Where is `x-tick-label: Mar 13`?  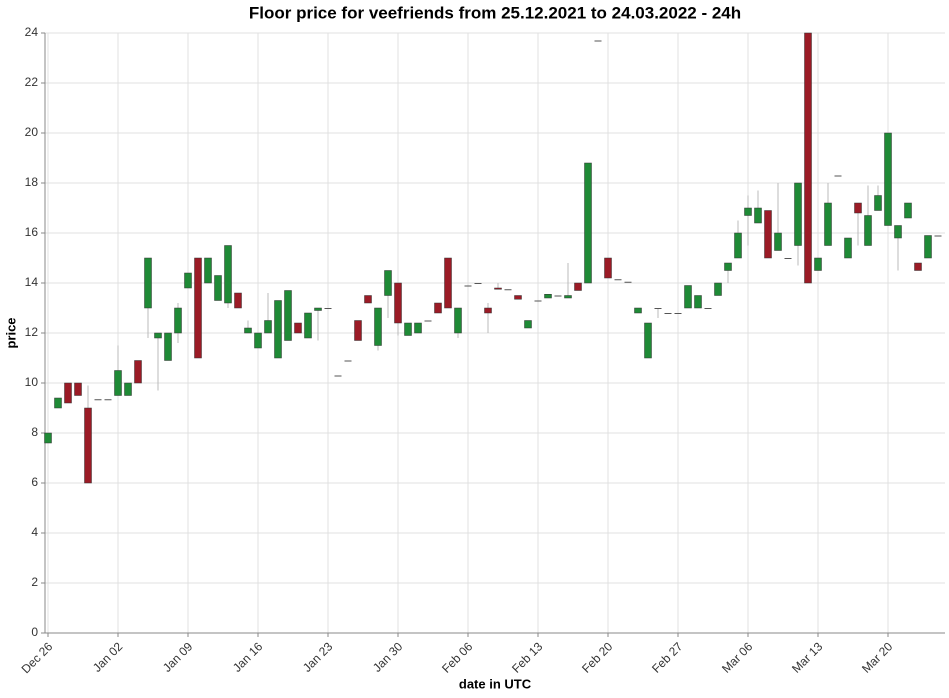 x-tick-label: Mar 13 is located at coordinates (807, 657).